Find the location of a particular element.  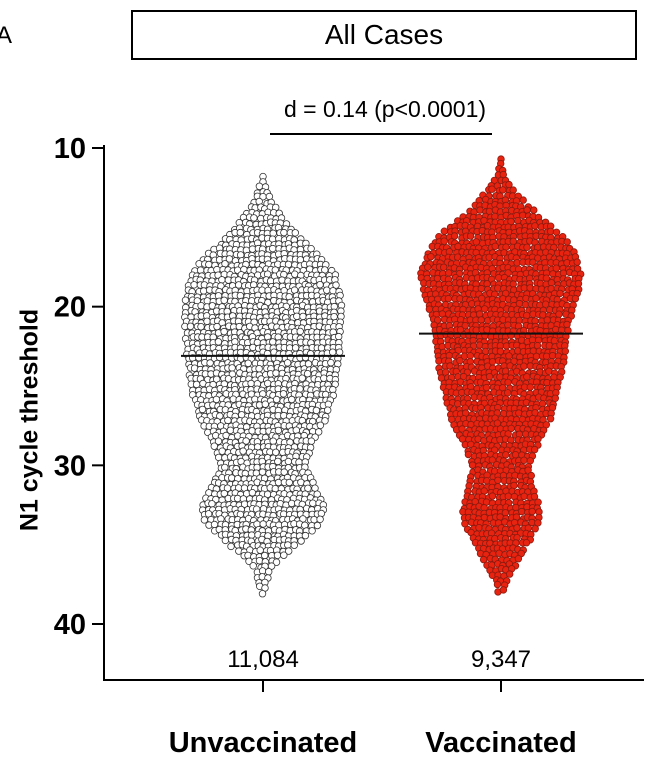

y-tick-label: 10 is located at coordinates (70, 149).